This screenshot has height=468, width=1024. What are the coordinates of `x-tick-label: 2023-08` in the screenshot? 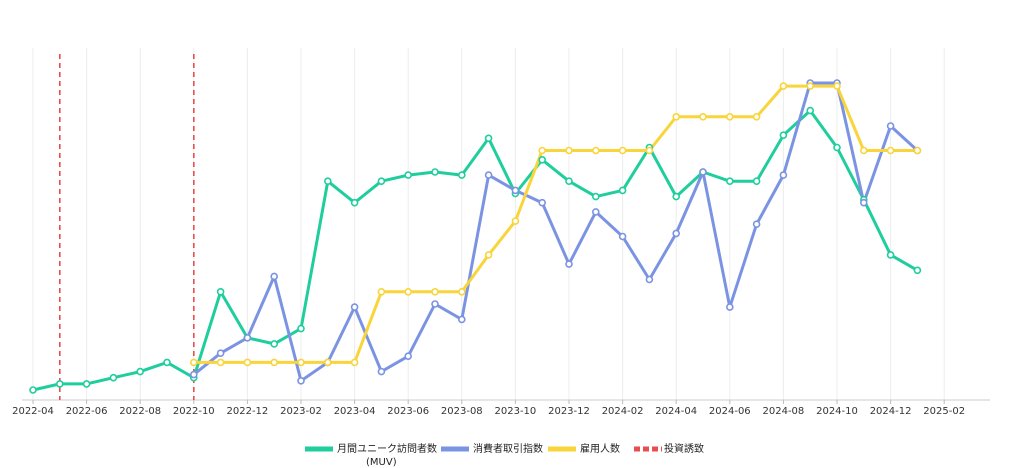 It's located at (462, 411).